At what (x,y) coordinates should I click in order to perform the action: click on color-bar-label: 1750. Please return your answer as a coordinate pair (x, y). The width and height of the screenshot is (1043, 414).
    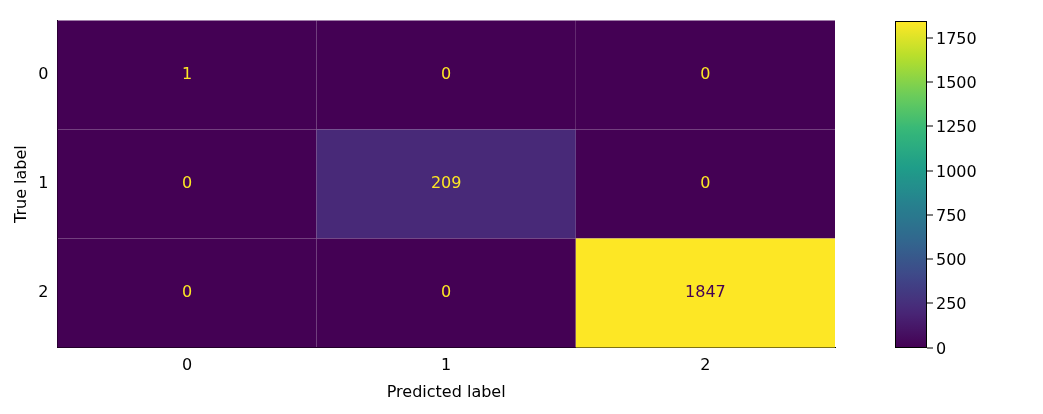
    Looking at the image, I should click on (956, 38).